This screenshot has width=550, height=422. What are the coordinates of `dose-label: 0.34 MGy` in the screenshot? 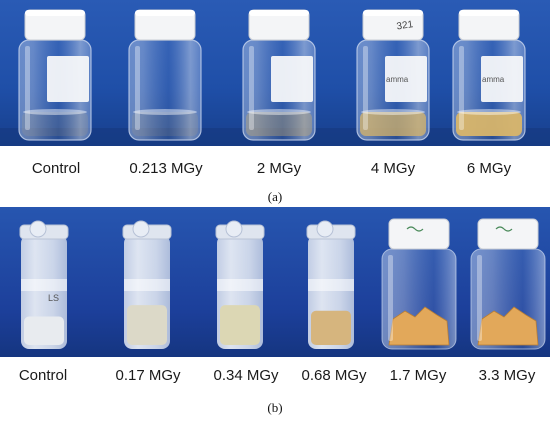 It's located at (246, 375).